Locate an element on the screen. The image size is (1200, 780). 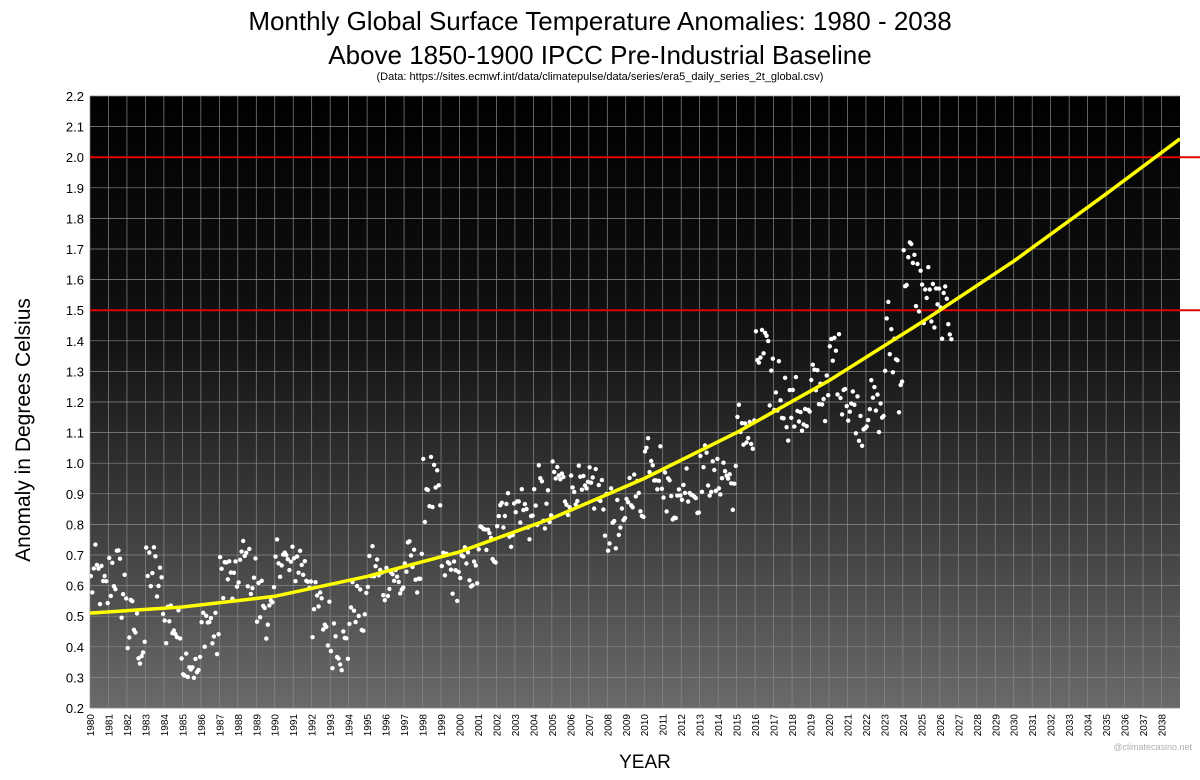
x-tick-label: 2002 is located at coordinates (497, 725).